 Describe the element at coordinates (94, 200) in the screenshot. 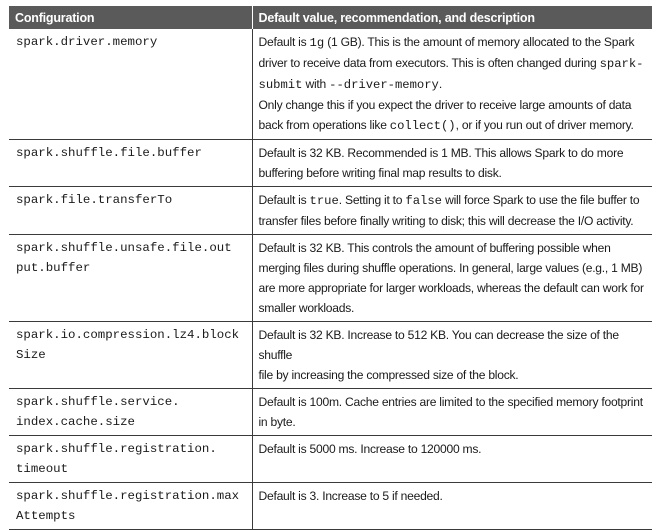

I see `config-name-line: spark.file.transferTo` at that location.